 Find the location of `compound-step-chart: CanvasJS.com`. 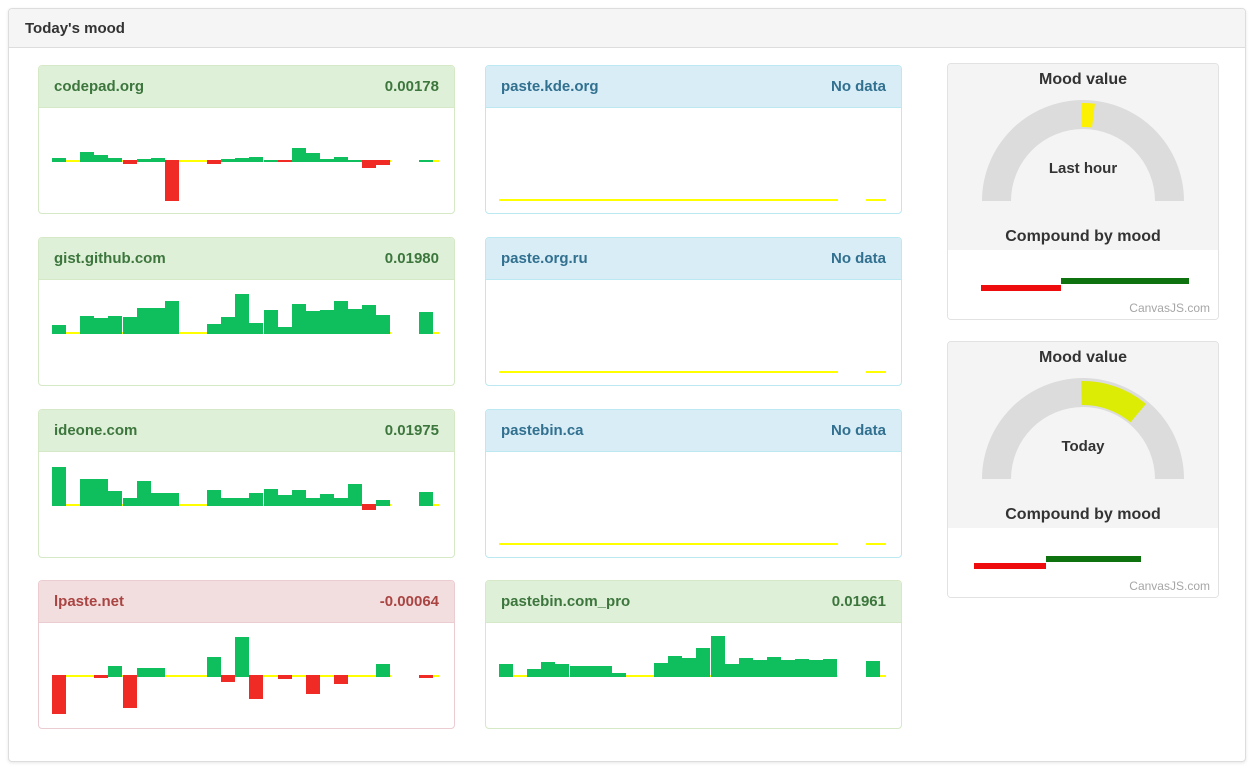

compound-step-chart: CanvasJS.com is located at coordinates (1083, 562).